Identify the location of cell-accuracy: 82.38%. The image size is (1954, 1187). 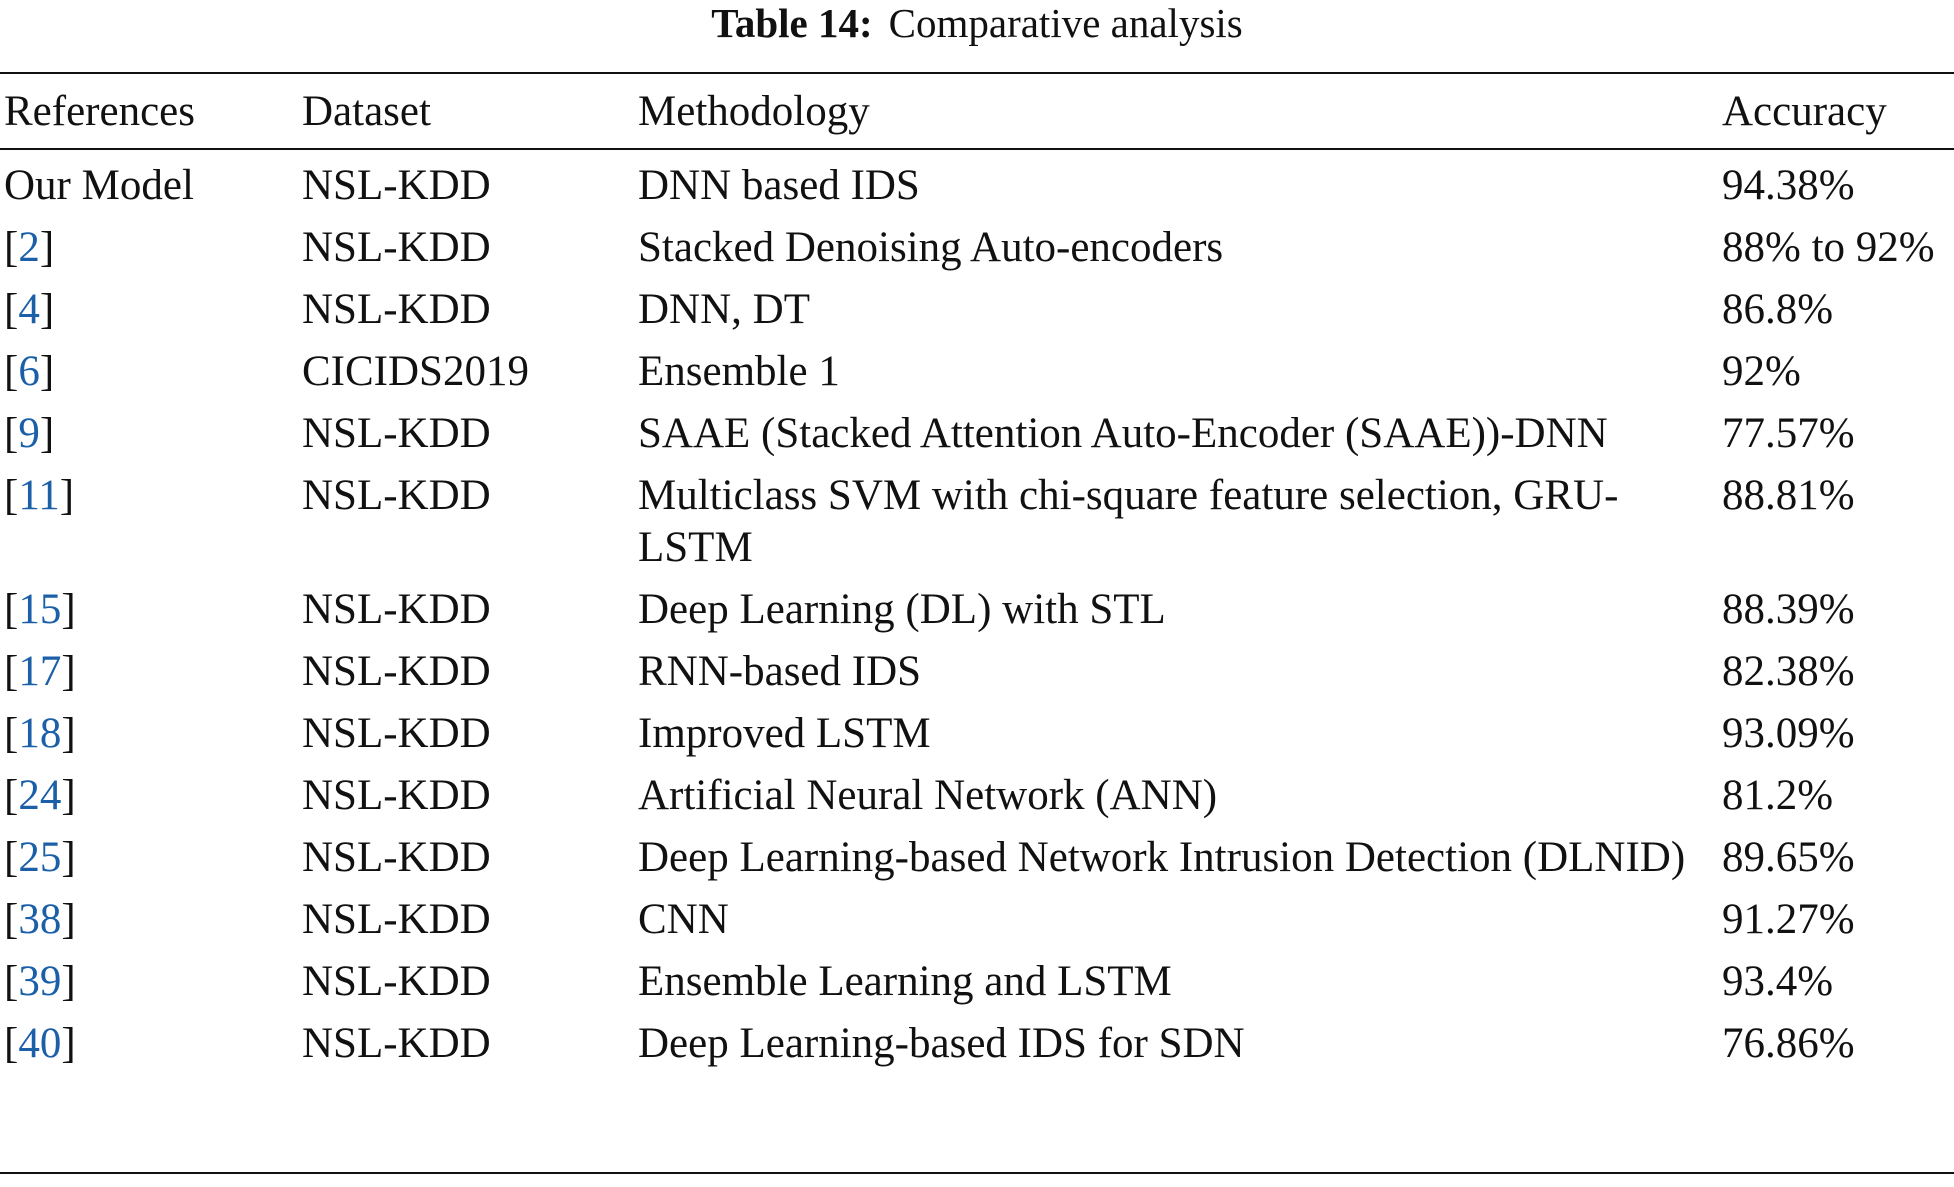
(1788, 671).